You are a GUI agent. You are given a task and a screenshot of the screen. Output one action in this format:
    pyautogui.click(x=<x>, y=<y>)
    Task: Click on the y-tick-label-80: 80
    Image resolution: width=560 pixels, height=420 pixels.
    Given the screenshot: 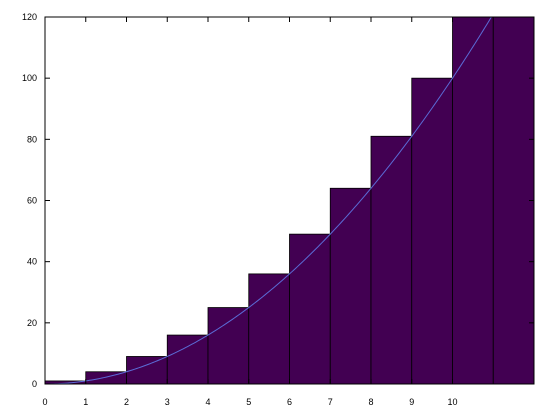 What is the action you would take?
    pyautogui.click(x=32, y=139)
    